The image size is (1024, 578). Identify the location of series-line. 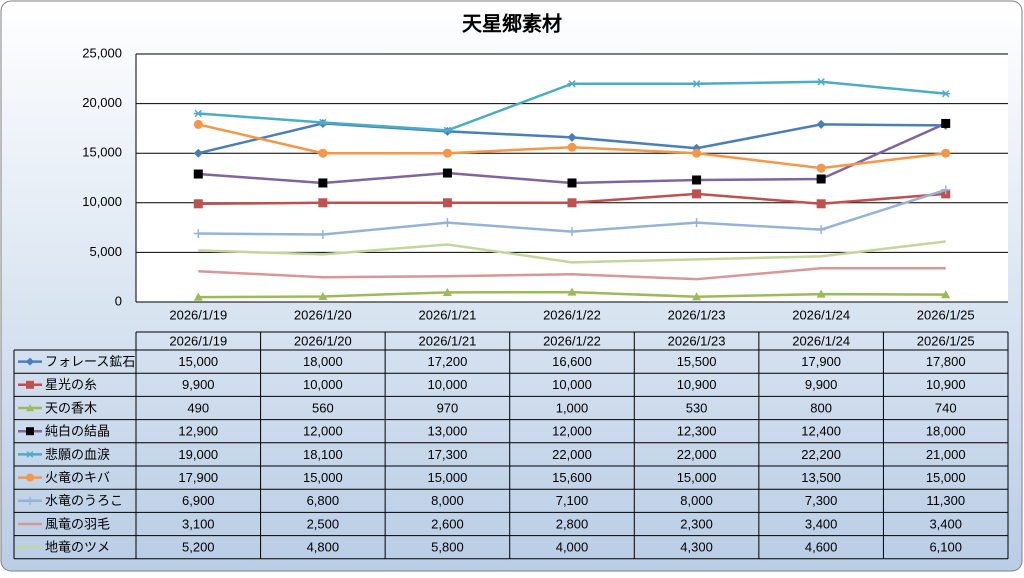
(572, 274).